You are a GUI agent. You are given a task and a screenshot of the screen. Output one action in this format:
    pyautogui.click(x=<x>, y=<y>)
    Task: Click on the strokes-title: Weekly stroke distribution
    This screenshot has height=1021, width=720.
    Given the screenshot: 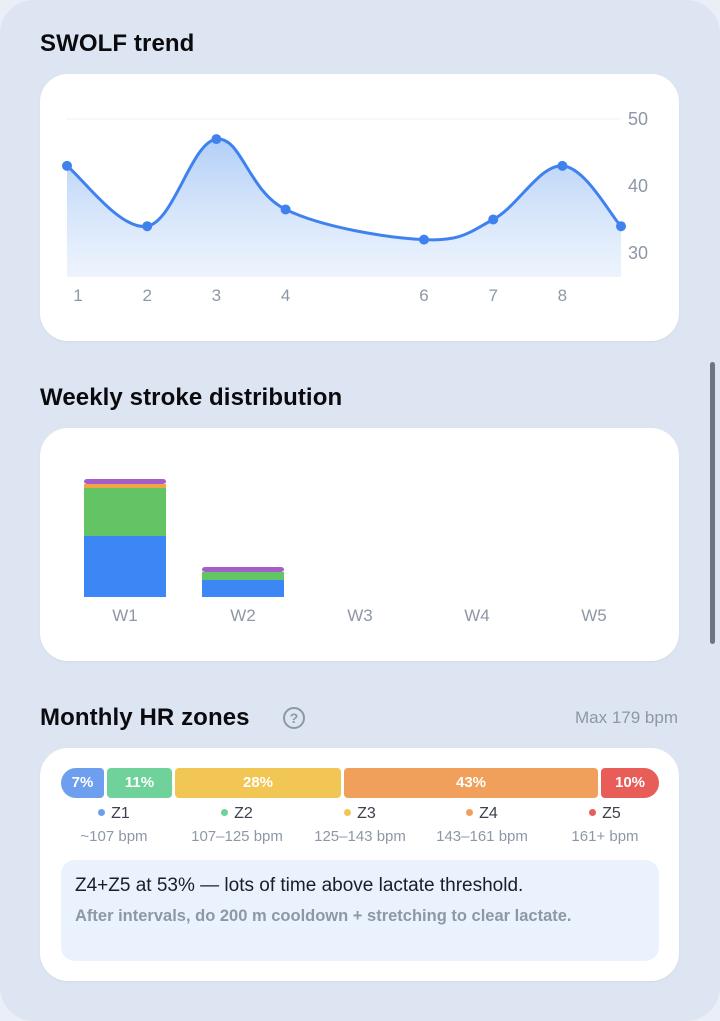 What is the action you would take?
    pyautogui.click(x=191, y=397)
    